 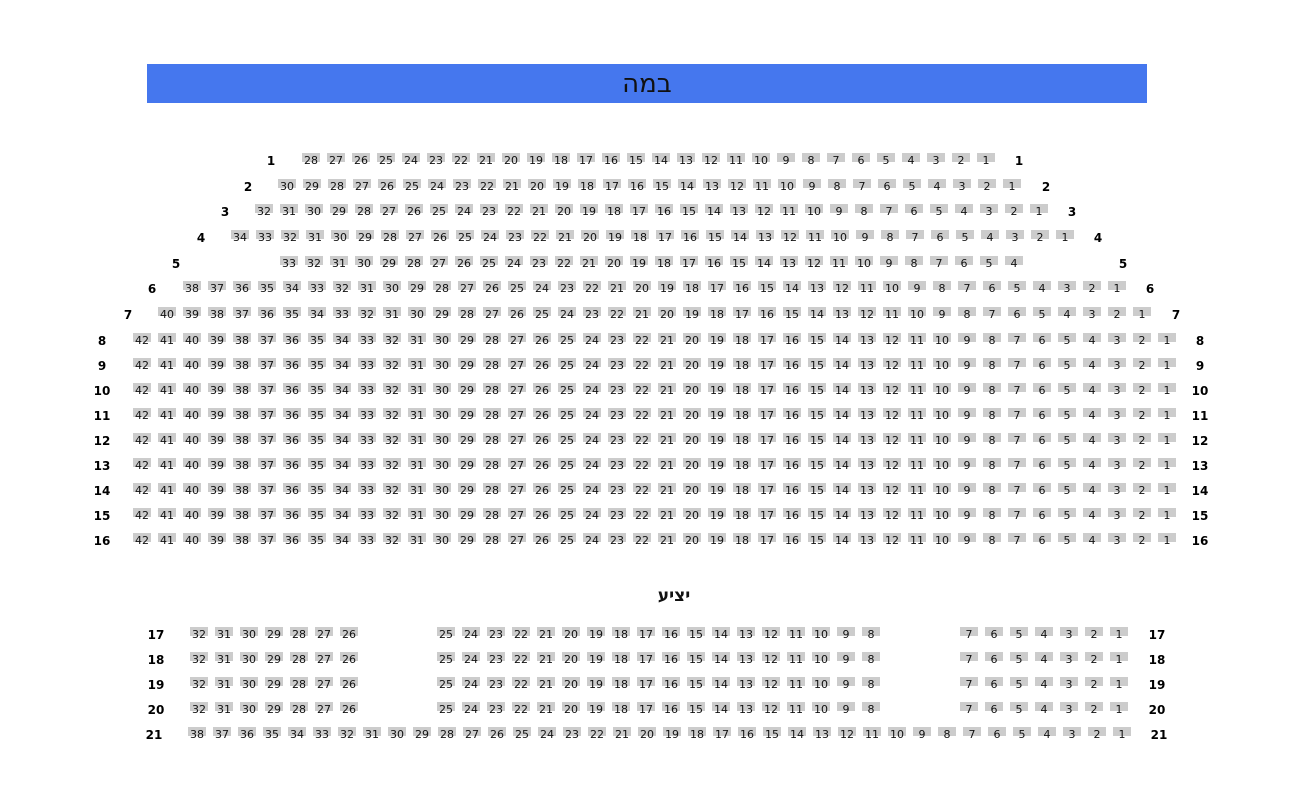 I want to click on seat: 19, so click(x=717, y=341).